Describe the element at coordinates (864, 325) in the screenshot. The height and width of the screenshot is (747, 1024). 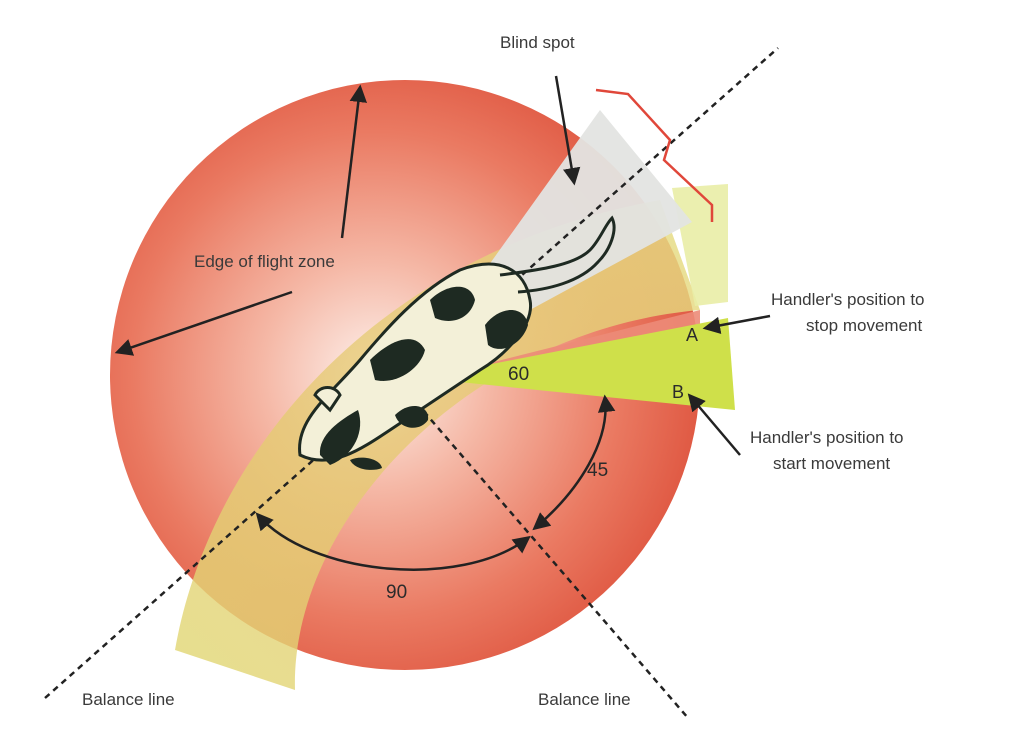
I see `stop-position-label-line2: stop movement` at that location.